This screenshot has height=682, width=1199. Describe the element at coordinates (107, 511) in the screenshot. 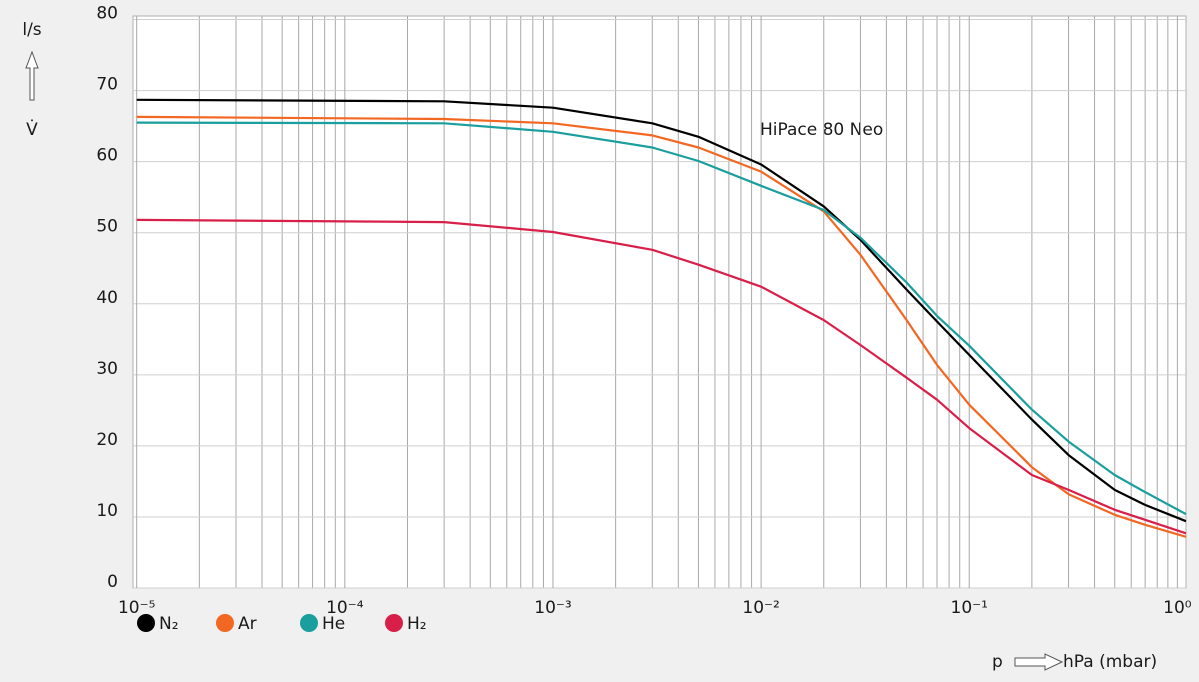

I see `y-tick-label: 10` at that location.